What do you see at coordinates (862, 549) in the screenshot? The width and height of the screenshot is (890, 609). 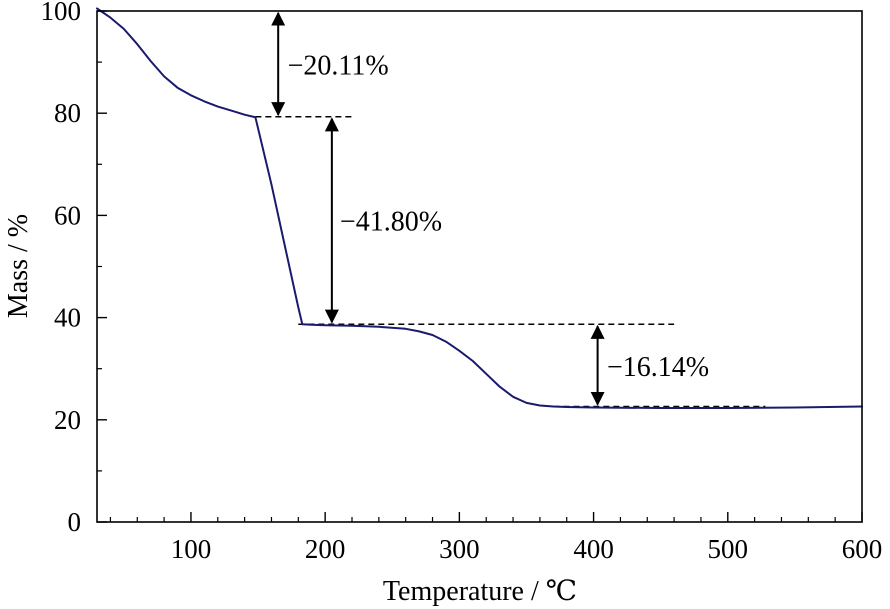 I see `x-tick-label: 600` at bounding box center [862, 549].